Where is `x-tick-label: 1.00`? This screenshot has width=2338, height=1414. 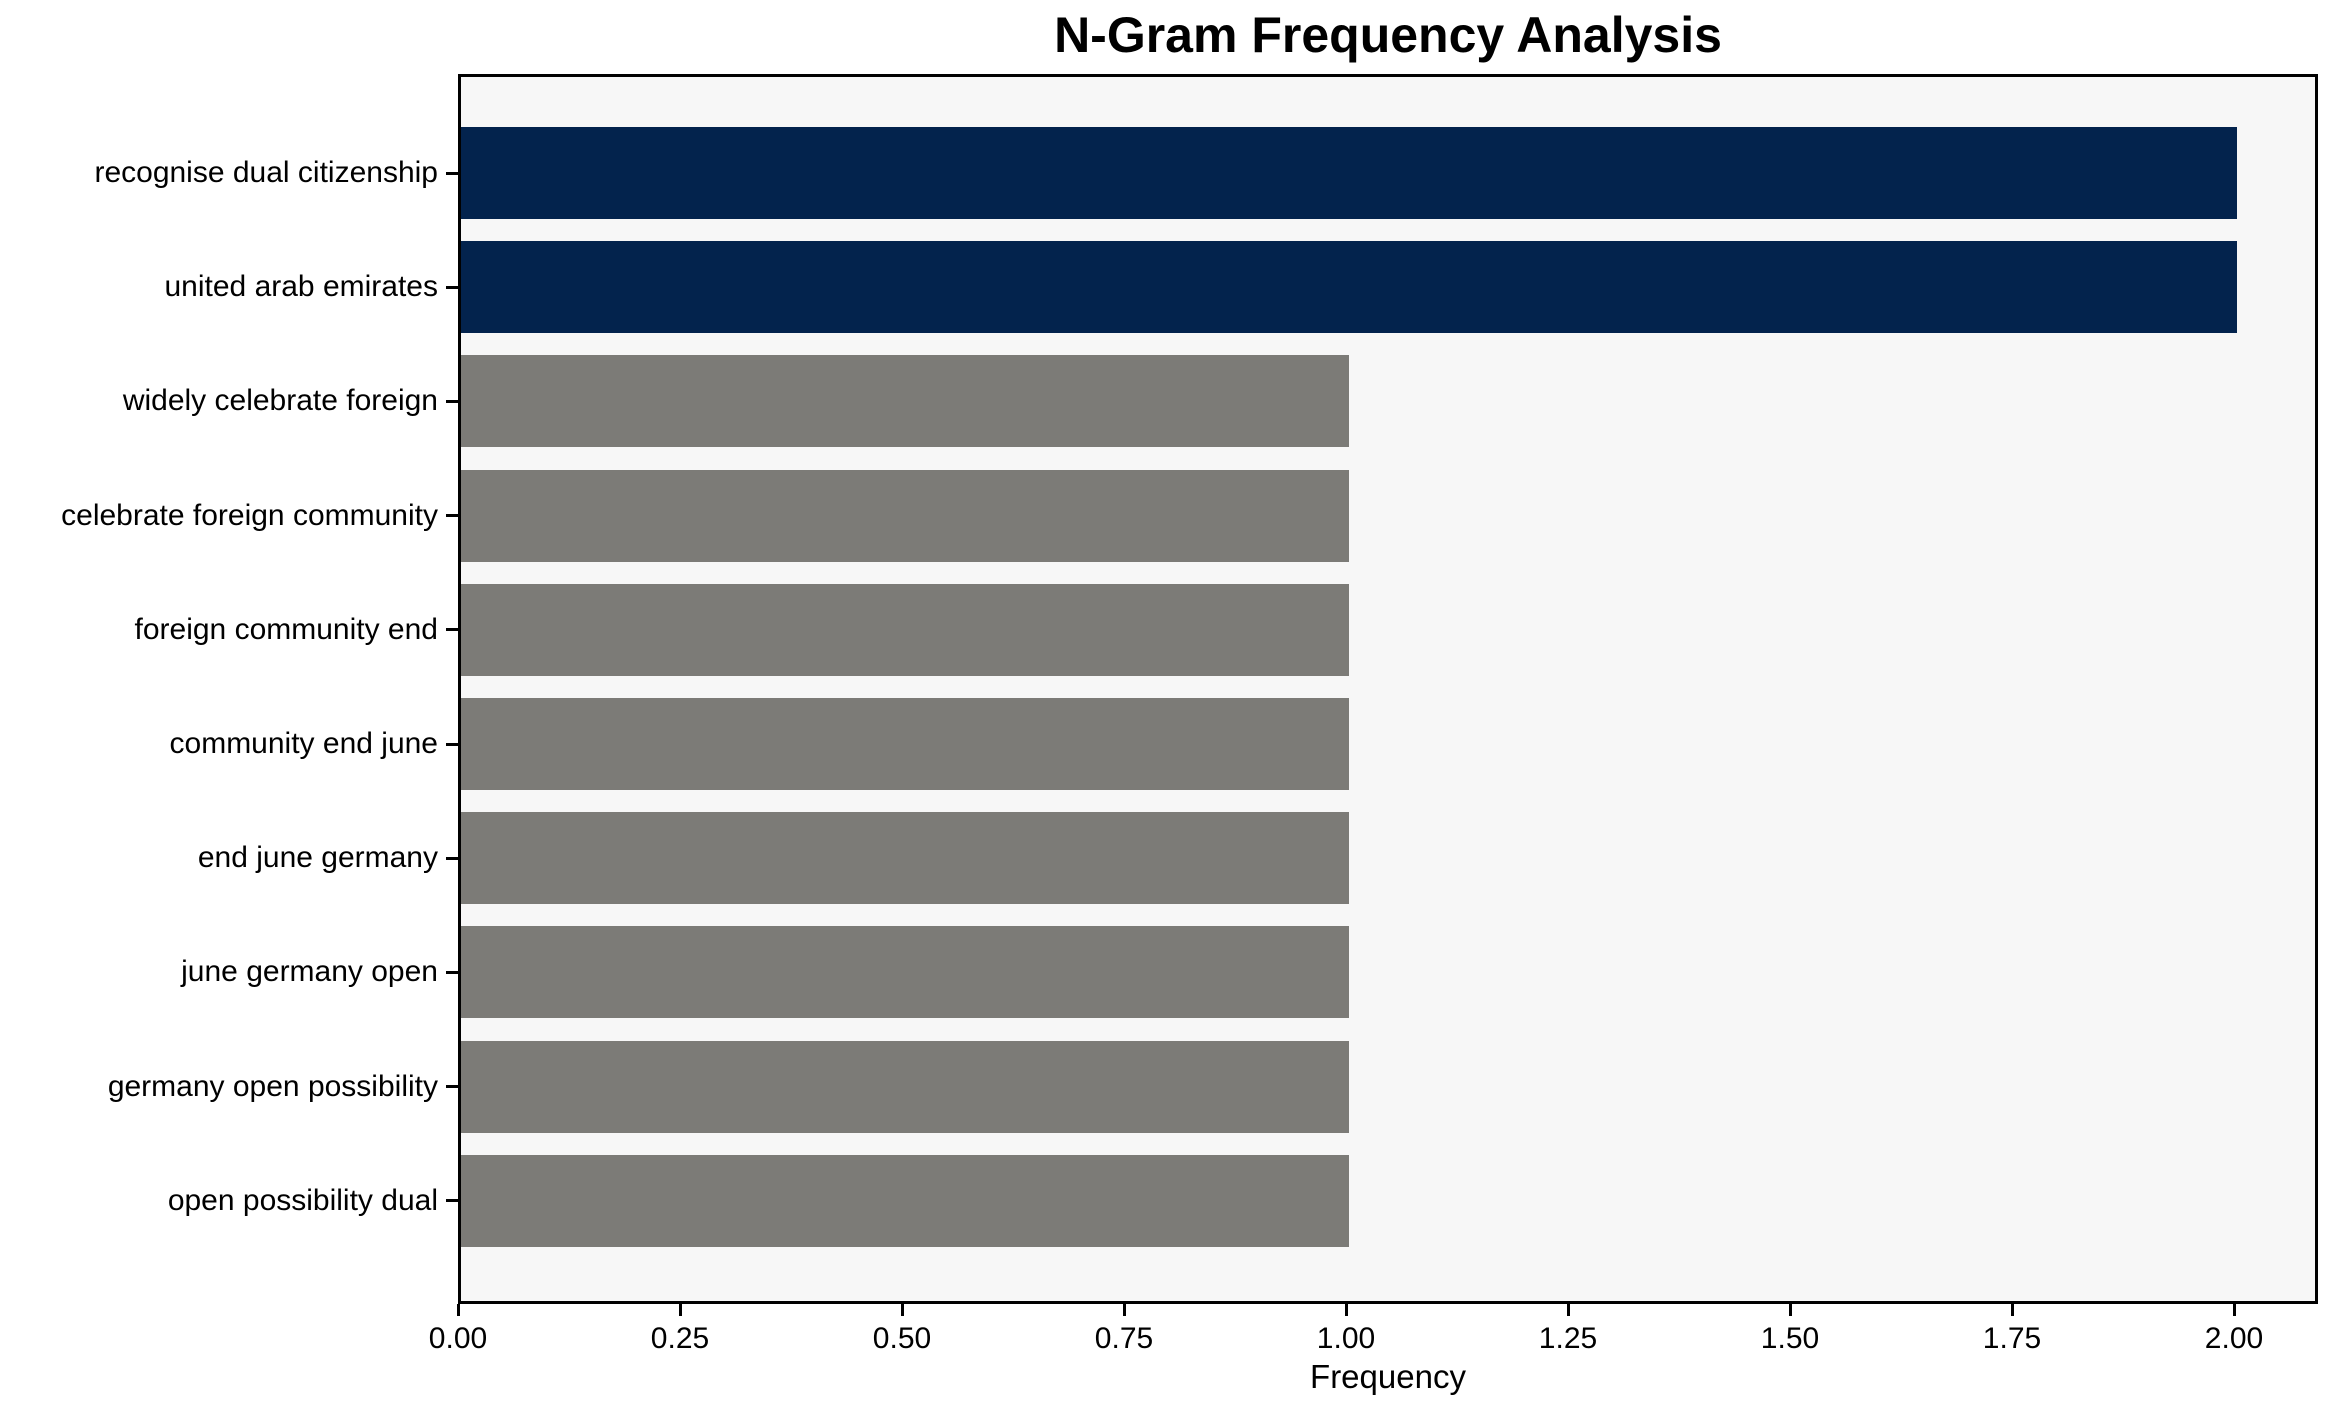
x-tick-label: 1.00 is located at coordinates (1346, 1338).